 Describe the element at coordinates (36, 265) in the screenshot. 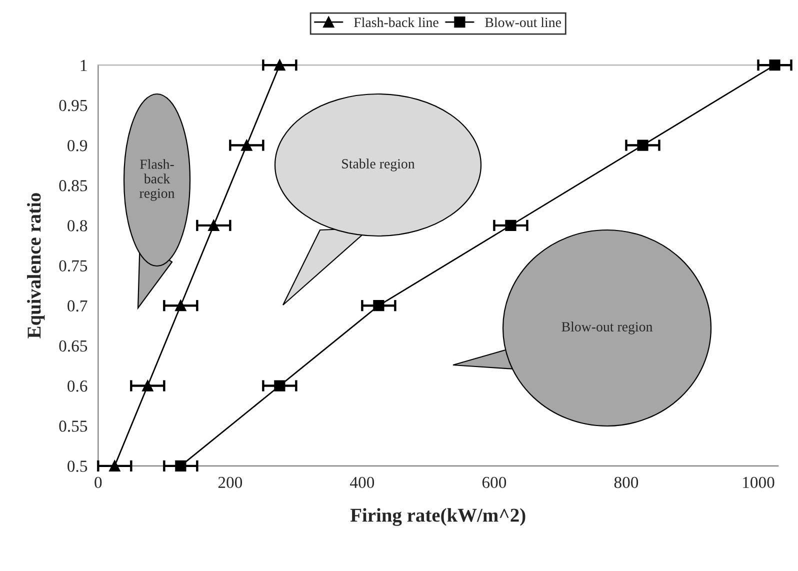

I see `y-axis-title: Equivalence ratio` at that location.